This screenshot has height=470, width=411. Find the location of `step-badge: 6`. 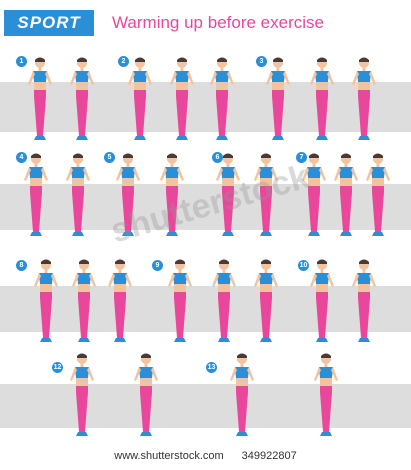

step-badge: 6 is located at coordinates (217, 157).